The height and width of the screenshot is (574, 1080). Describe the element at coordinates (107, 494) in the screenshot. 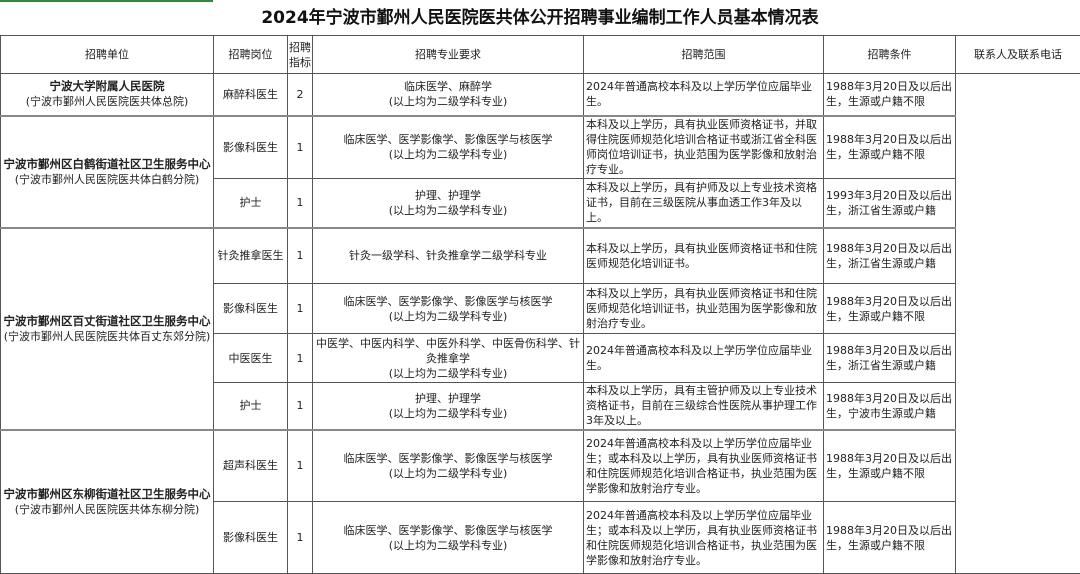

I see `unit-name: 宁波市鄞州区东柳街道社区卫生服务中心` at that location.